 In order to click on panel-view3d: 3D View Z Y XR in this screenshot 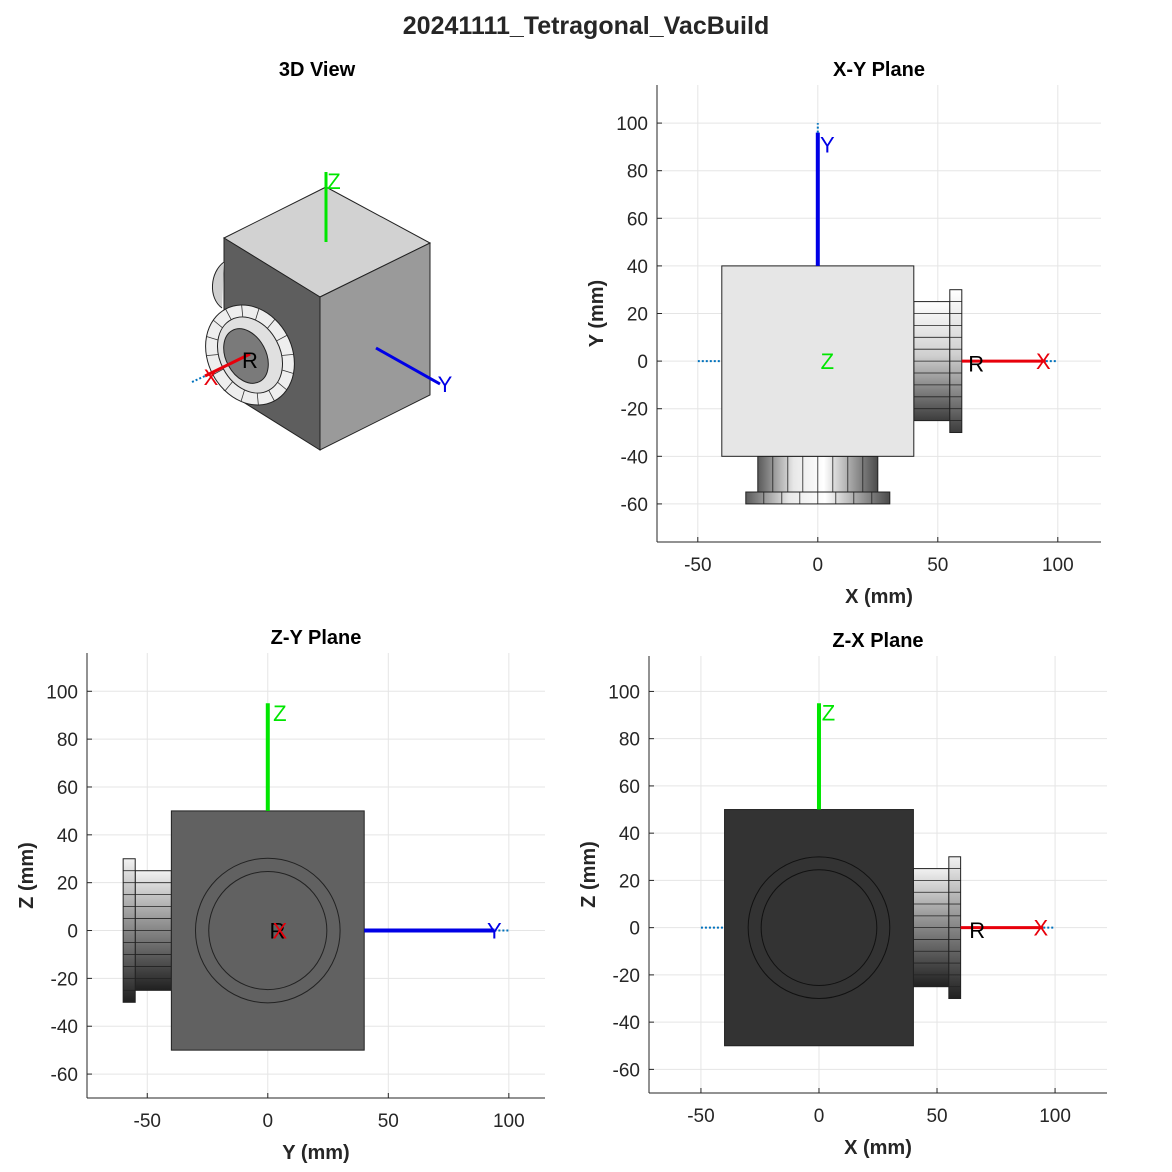, I will do `click(322, 255)`.